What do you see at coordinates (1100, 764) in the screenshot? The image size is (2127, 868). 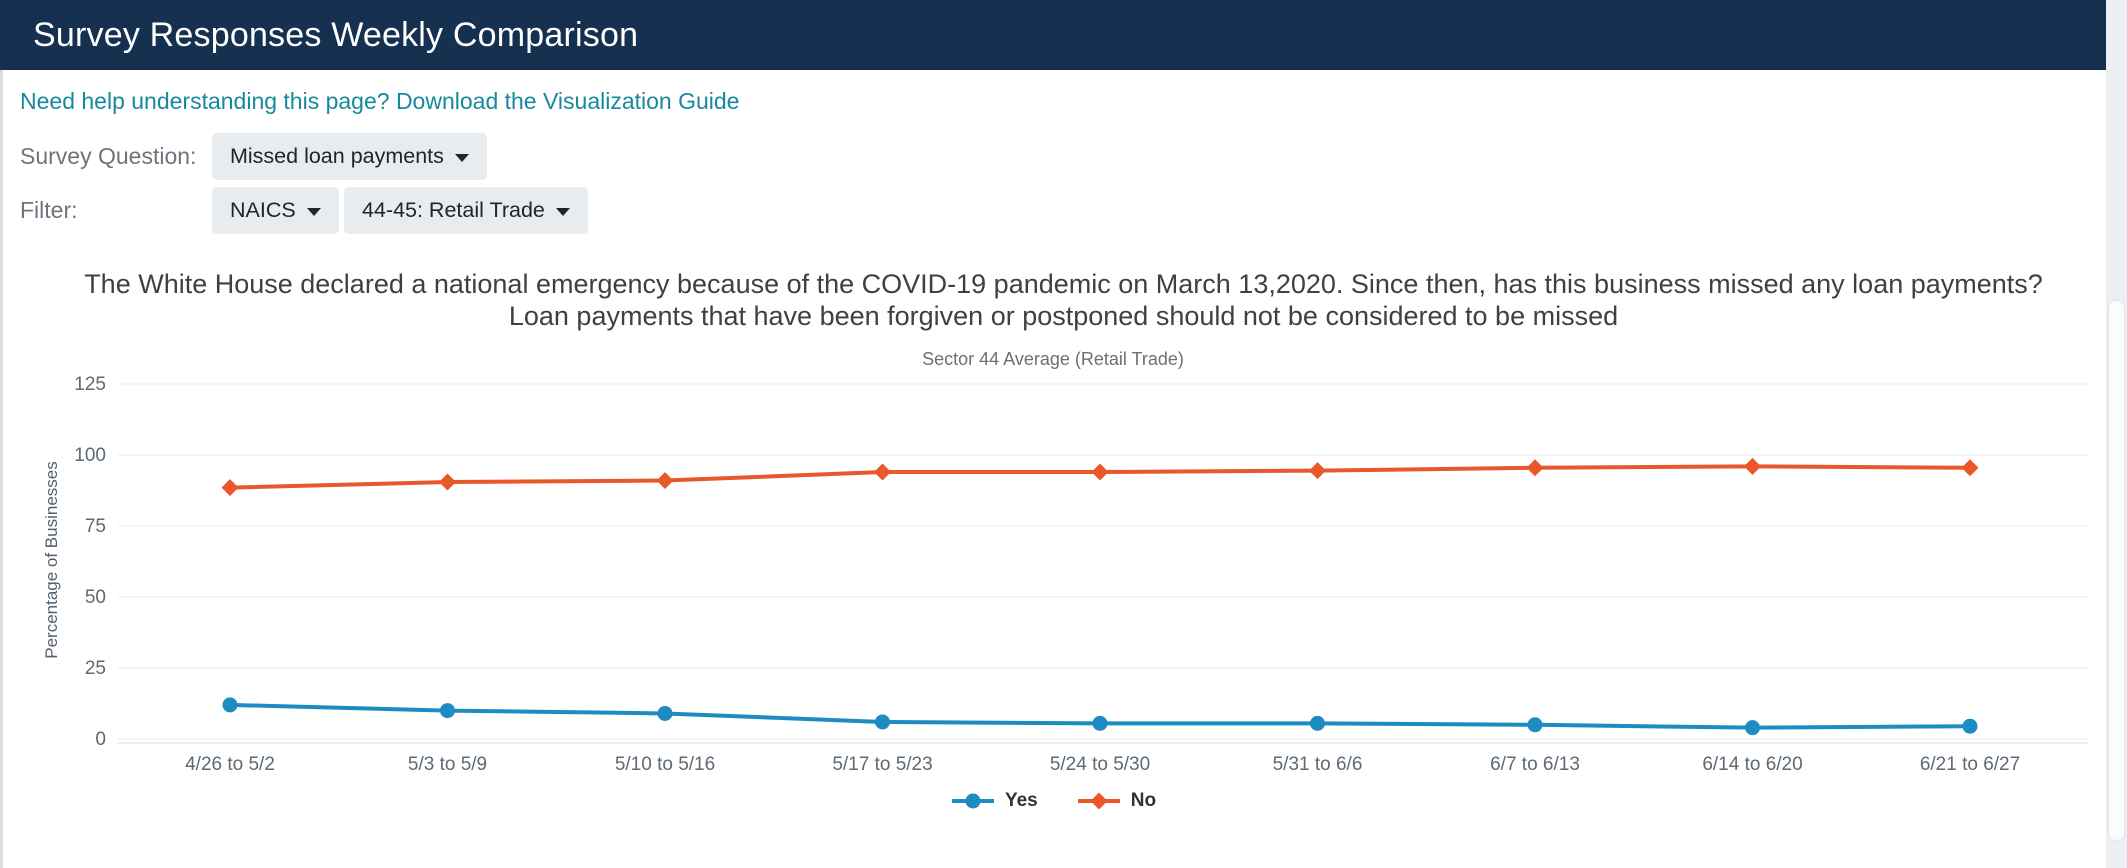 I see `x-tick-label: 5/24 to 5/30` at bounding box center [1100, 764].